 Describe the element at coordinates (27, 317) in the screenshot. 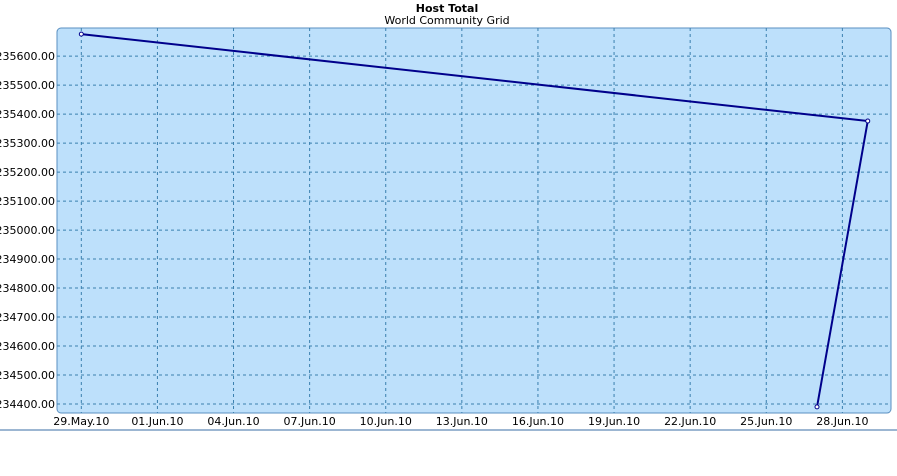

I see `y-tick-label: 234700.00` at that location.